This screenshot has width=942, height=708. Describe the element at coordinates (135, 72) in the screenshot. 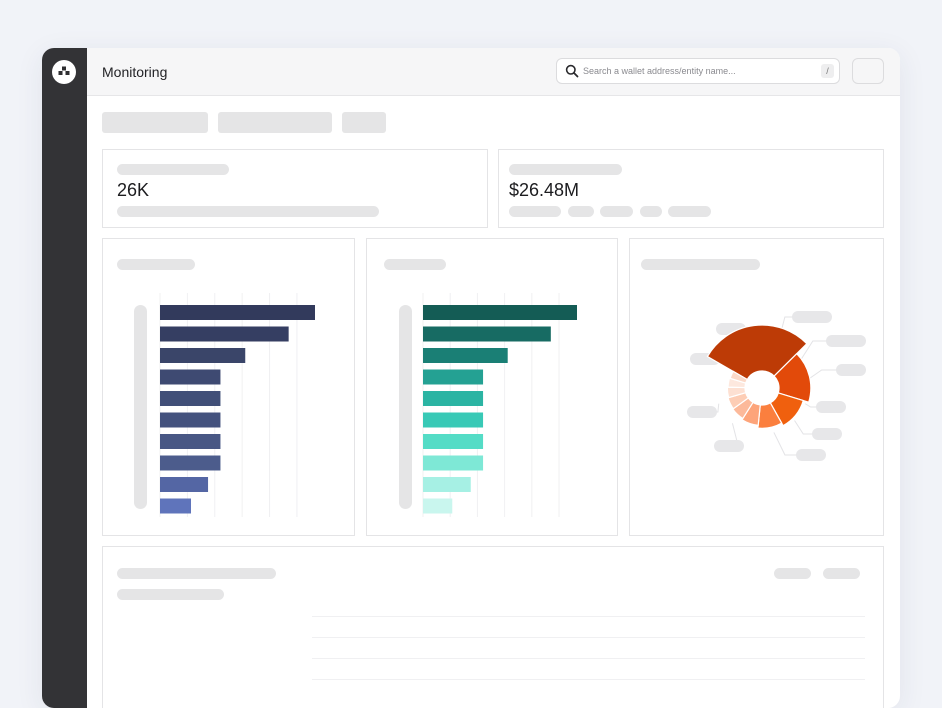

I see `page-title: Monitoring` at that location.